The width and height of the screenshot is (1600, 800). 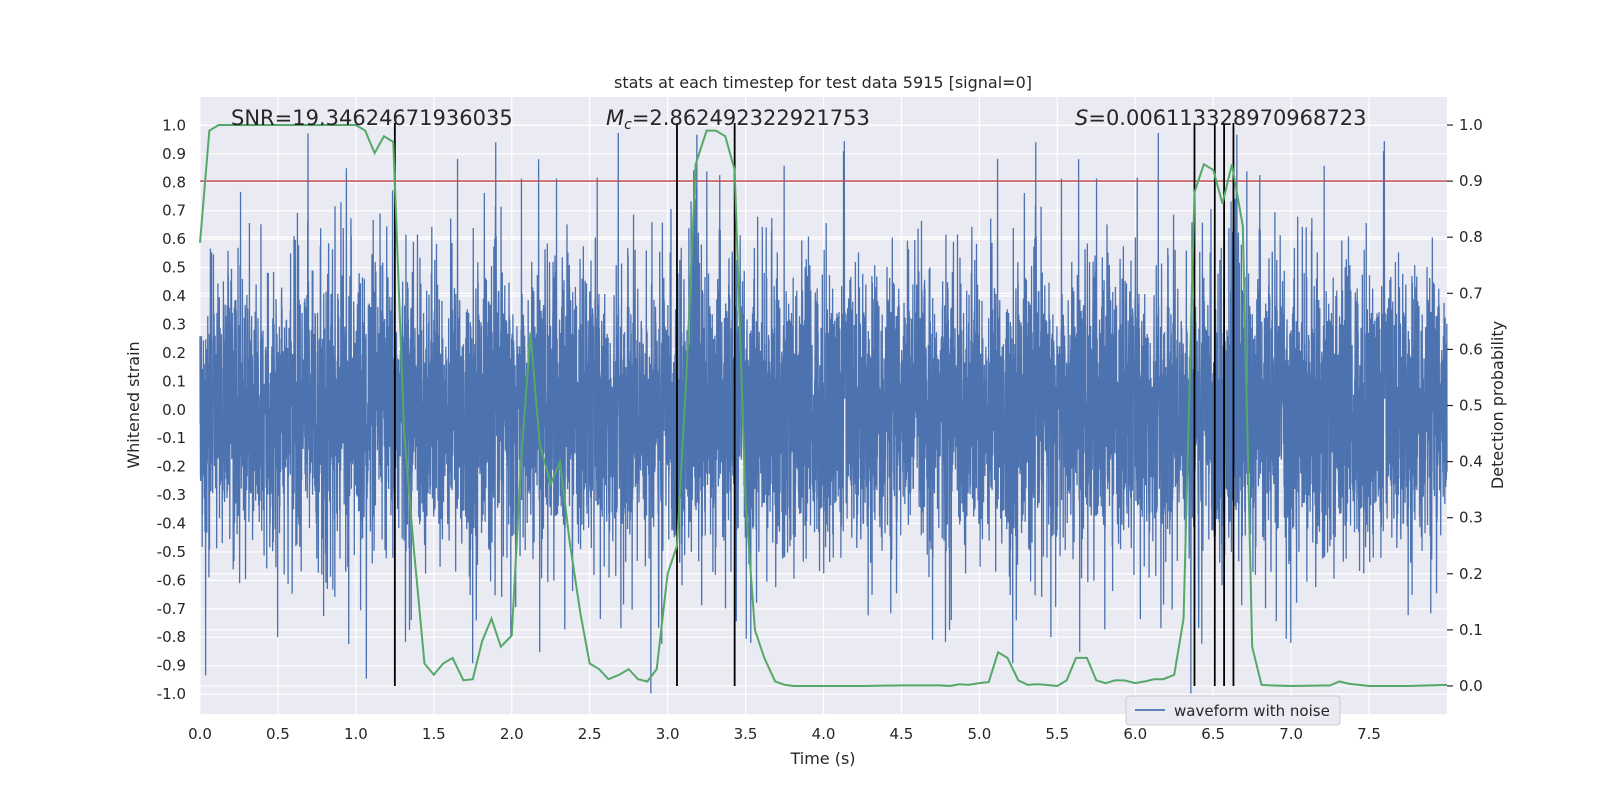 What do you see at coordinates (356, 734) in the screenshot?
I see `x-tick-label: 1.0` at bounding box center [356, 734].